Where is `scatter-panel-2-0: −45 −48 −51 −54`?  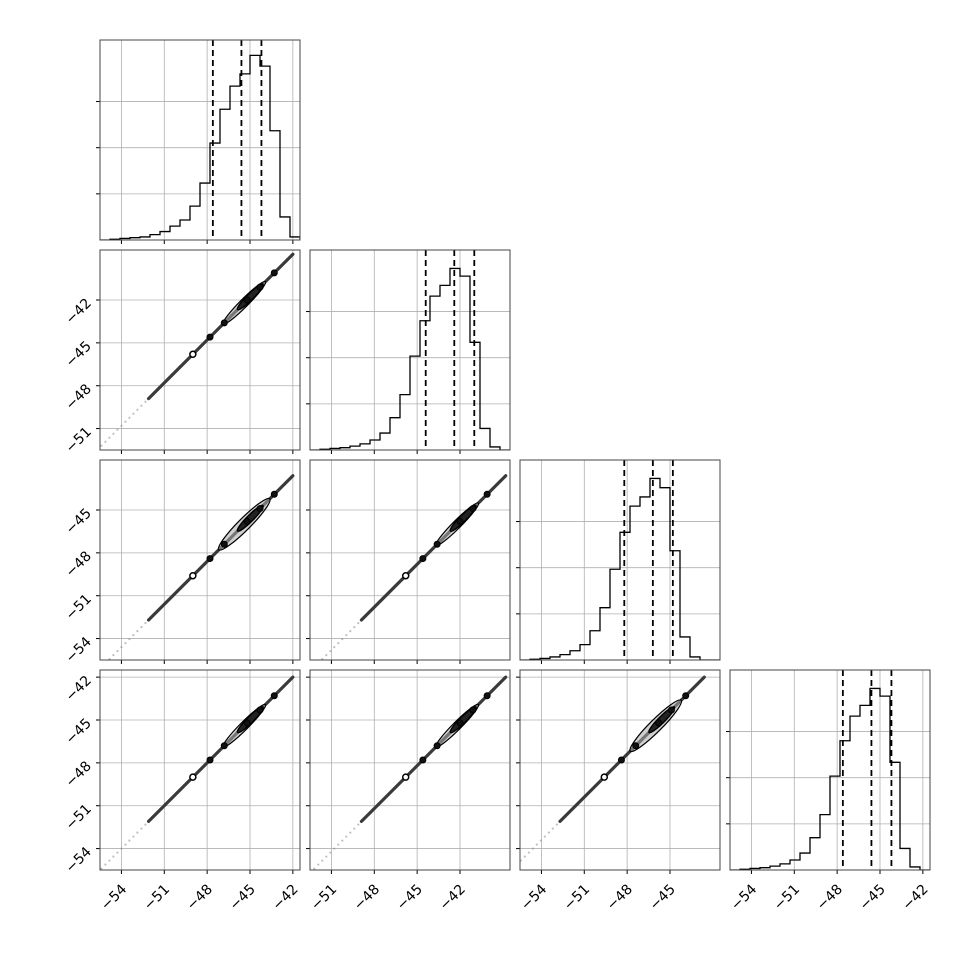 scatter-panel-2-0: −45 −48 −51 −54 is located at coordinates (182, 563).